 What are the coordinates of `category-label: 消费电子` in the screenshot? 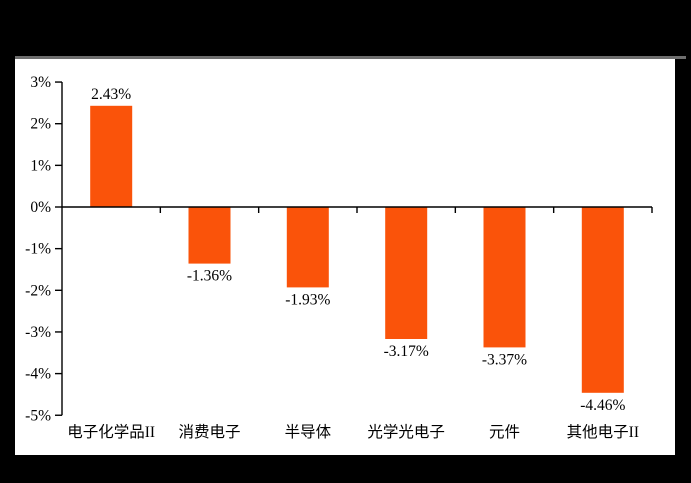 It's located at (209, 432).